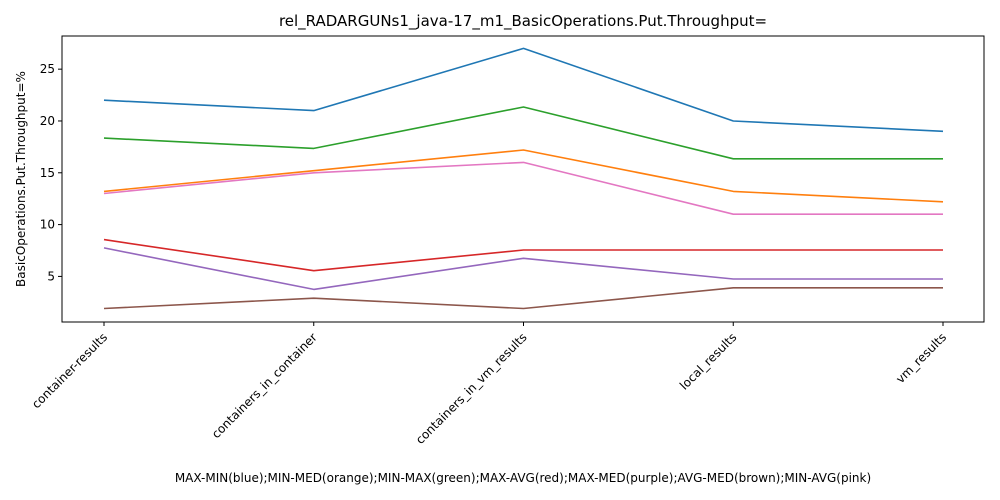 Image resolution: width=1000 pixels, height=500 pixels. What do you see at coordinates (708, 361) in the screenshot?
I see `x-tick-label: local_results` at bounding box center [708, 361].